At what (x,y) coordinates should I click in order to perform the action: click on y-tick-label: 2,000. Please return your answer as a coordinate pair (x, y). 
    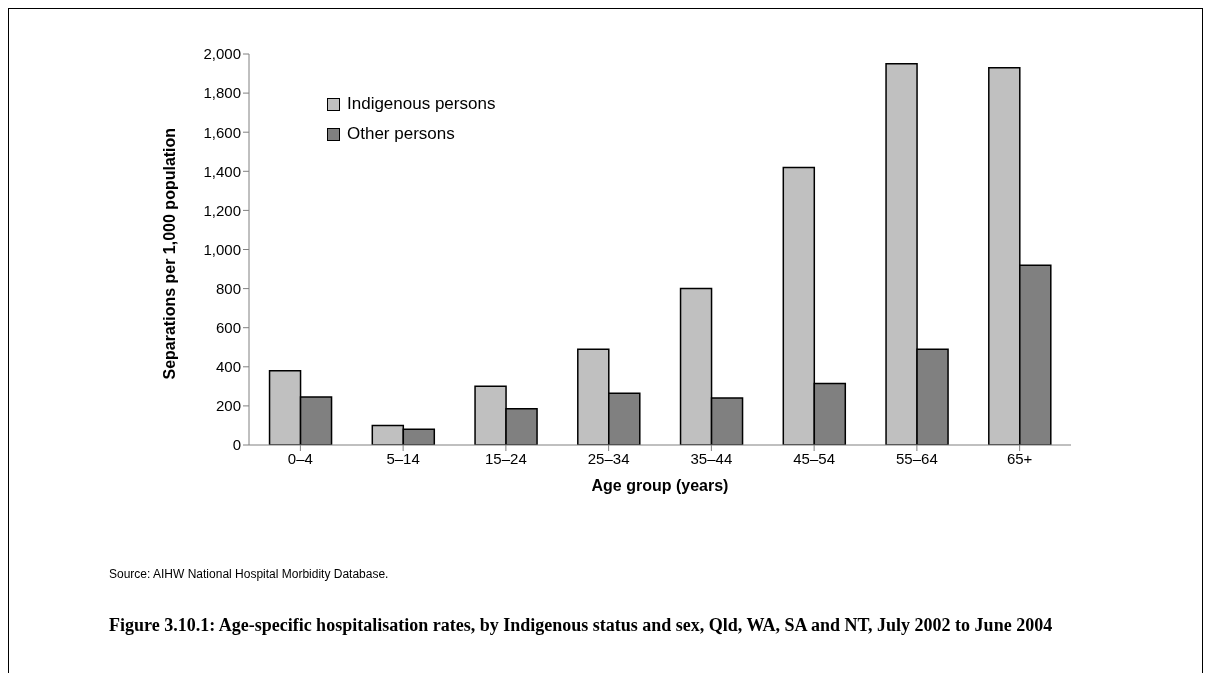
    Looking at the image, I should click on (222, 54).